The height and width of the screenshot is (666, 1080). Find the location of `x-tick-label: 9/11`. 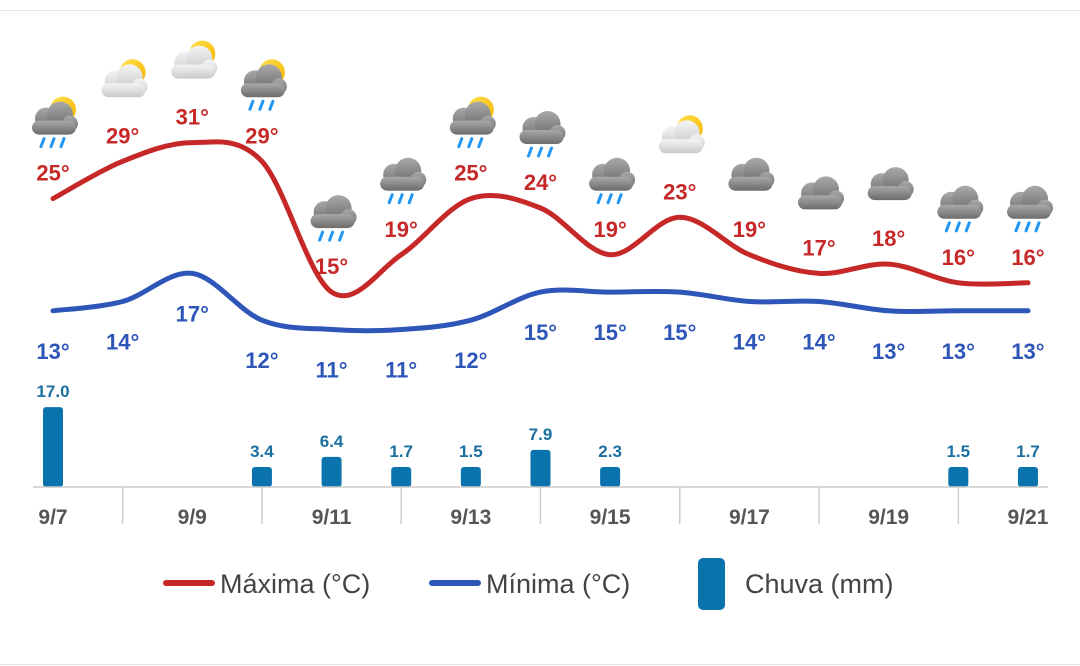

x-tick-label: 9/11 is located at coordinates (332, 517).